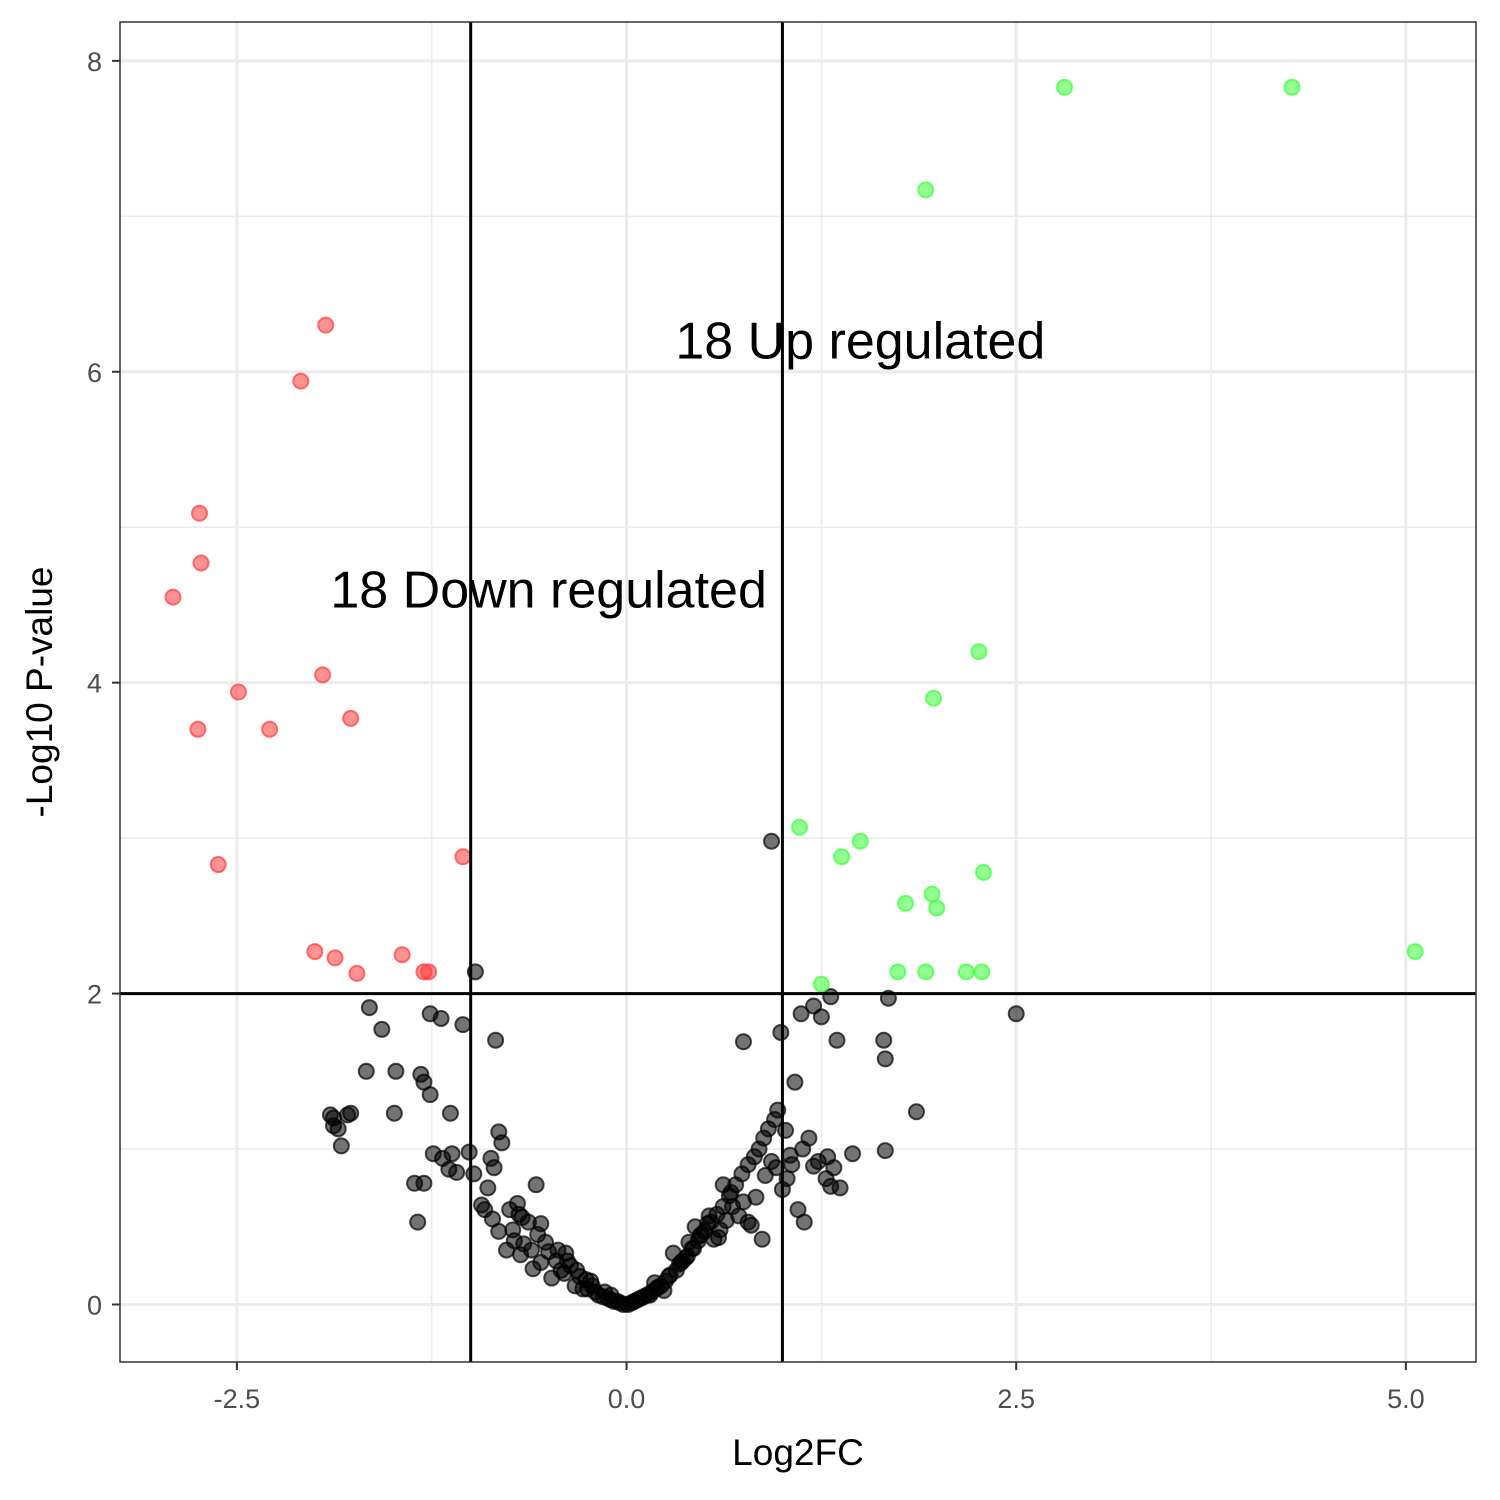  What do you see at coordinates (237, 1399) in the screenshot?
I see `x-tick-label-0: -2.5` at bounding box center [237, 1399].